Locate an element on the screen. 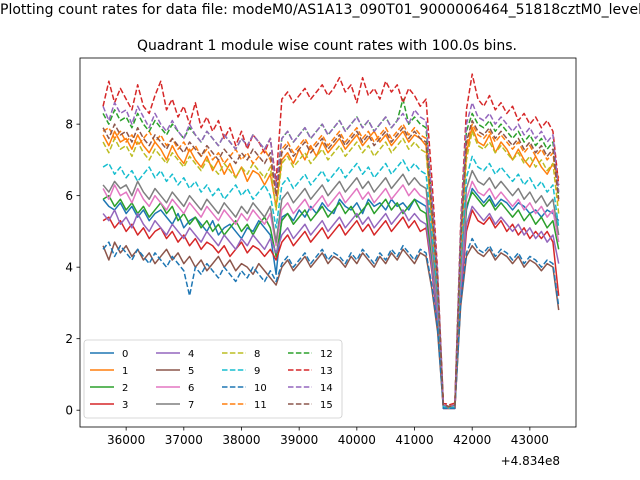 This screenshot has height=480, width=640. x-tick-label-42000: 42000 is located at coordinates (472, 440).